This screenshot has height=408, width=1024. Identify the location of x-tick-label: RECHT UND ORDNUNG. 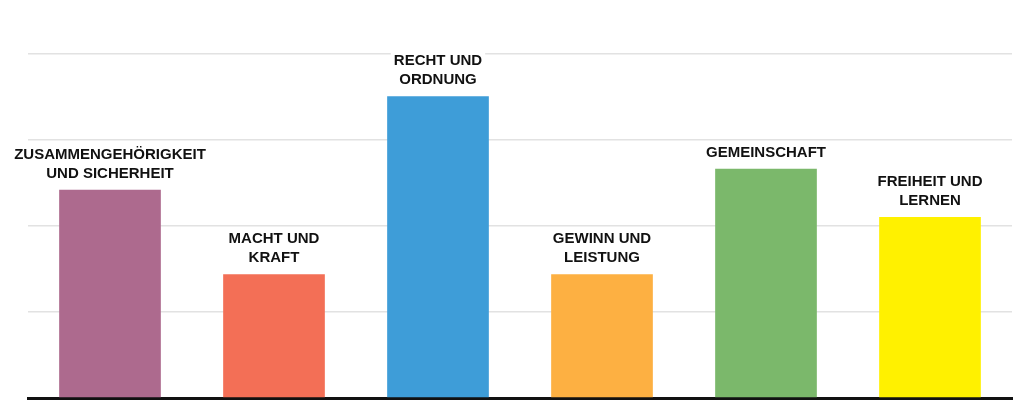
(438, 69).